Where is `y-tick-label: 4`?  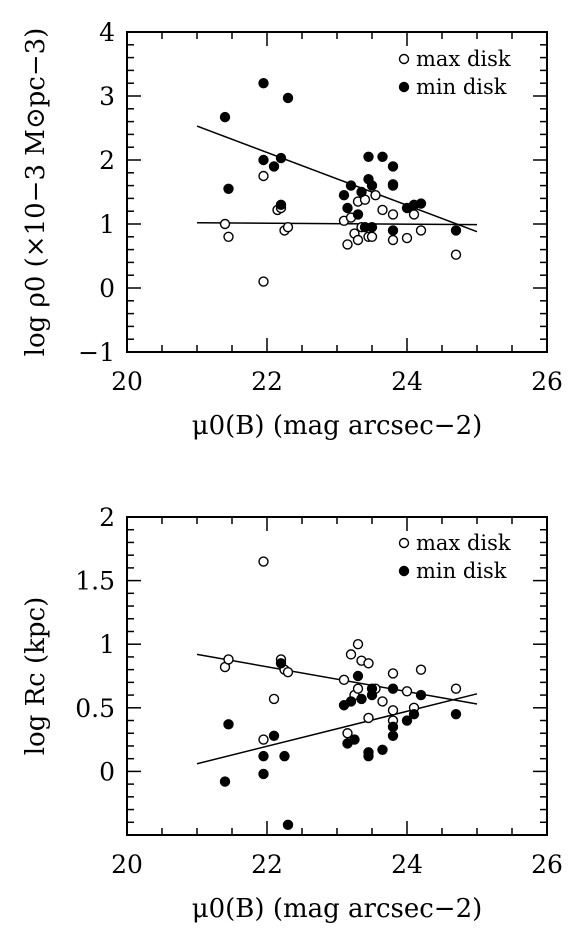 y-tick-label: 4 is located at coordinates (107, 32).